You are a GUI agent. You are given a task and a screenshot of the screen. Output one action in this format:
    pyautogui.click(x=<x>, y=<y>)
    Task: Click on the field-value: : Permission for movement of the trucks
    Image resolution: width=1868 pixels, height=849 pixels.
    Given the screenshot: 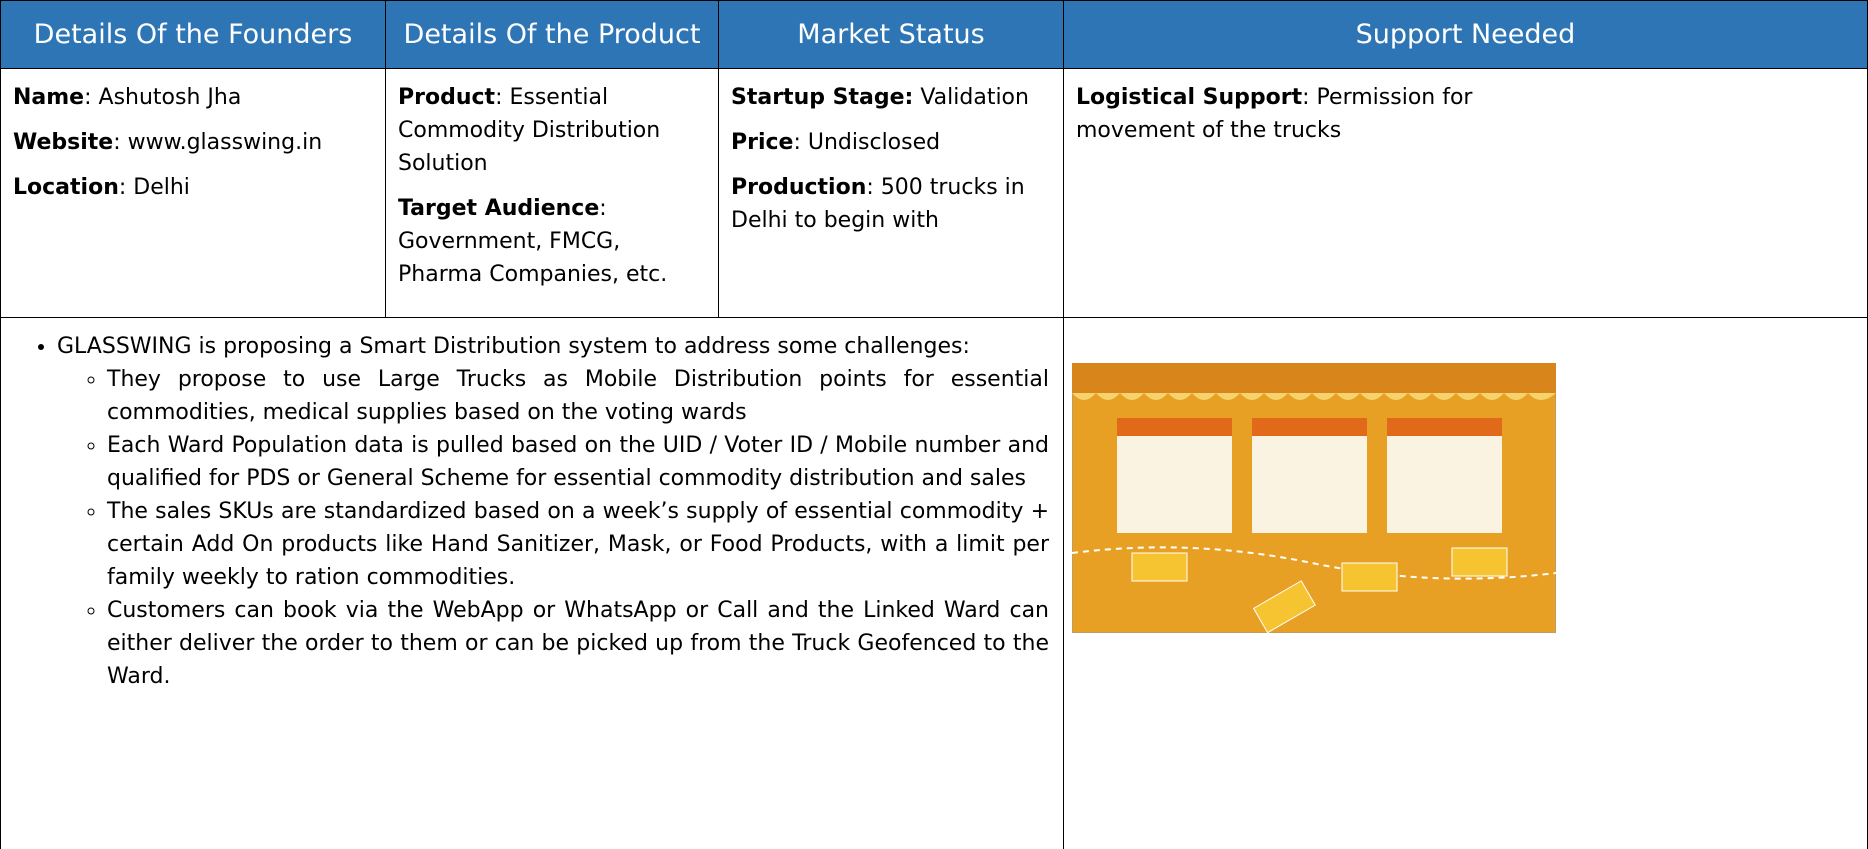 What is the action you would take?
    pyautogui.click(x=1274, y=114)
    